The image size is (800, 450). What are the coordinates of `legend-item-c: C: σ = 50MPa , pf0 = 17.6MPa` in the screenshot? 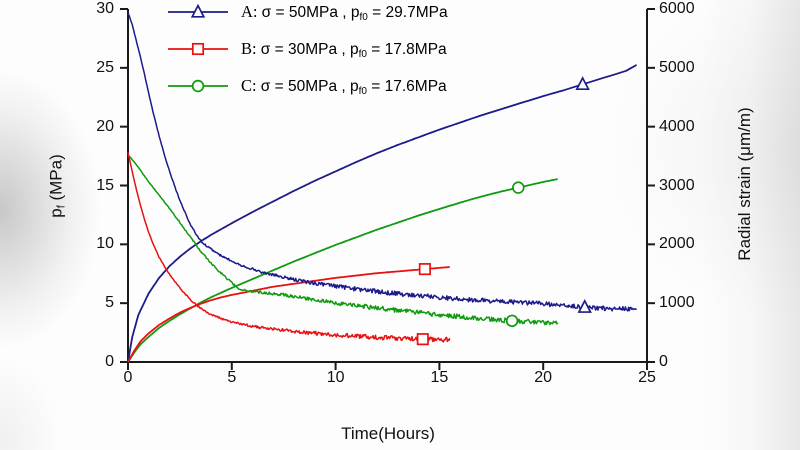 It's located at (308, 86).